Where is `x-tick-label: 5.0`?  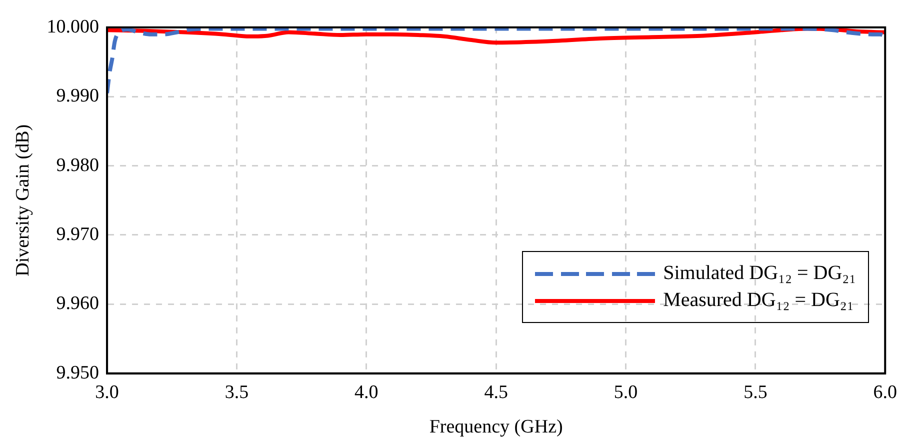 x-tick-label: 5.0 is located at coordinates (626, 392).